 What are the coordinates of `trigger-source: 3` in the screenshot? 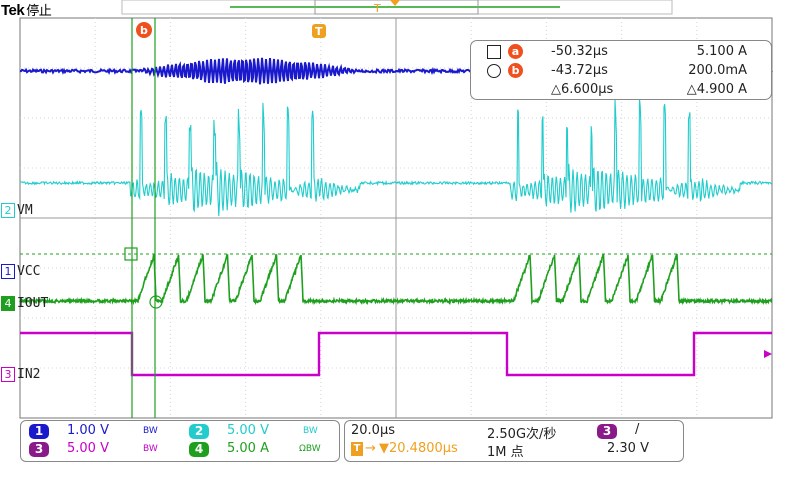 It's located at (607, 431).